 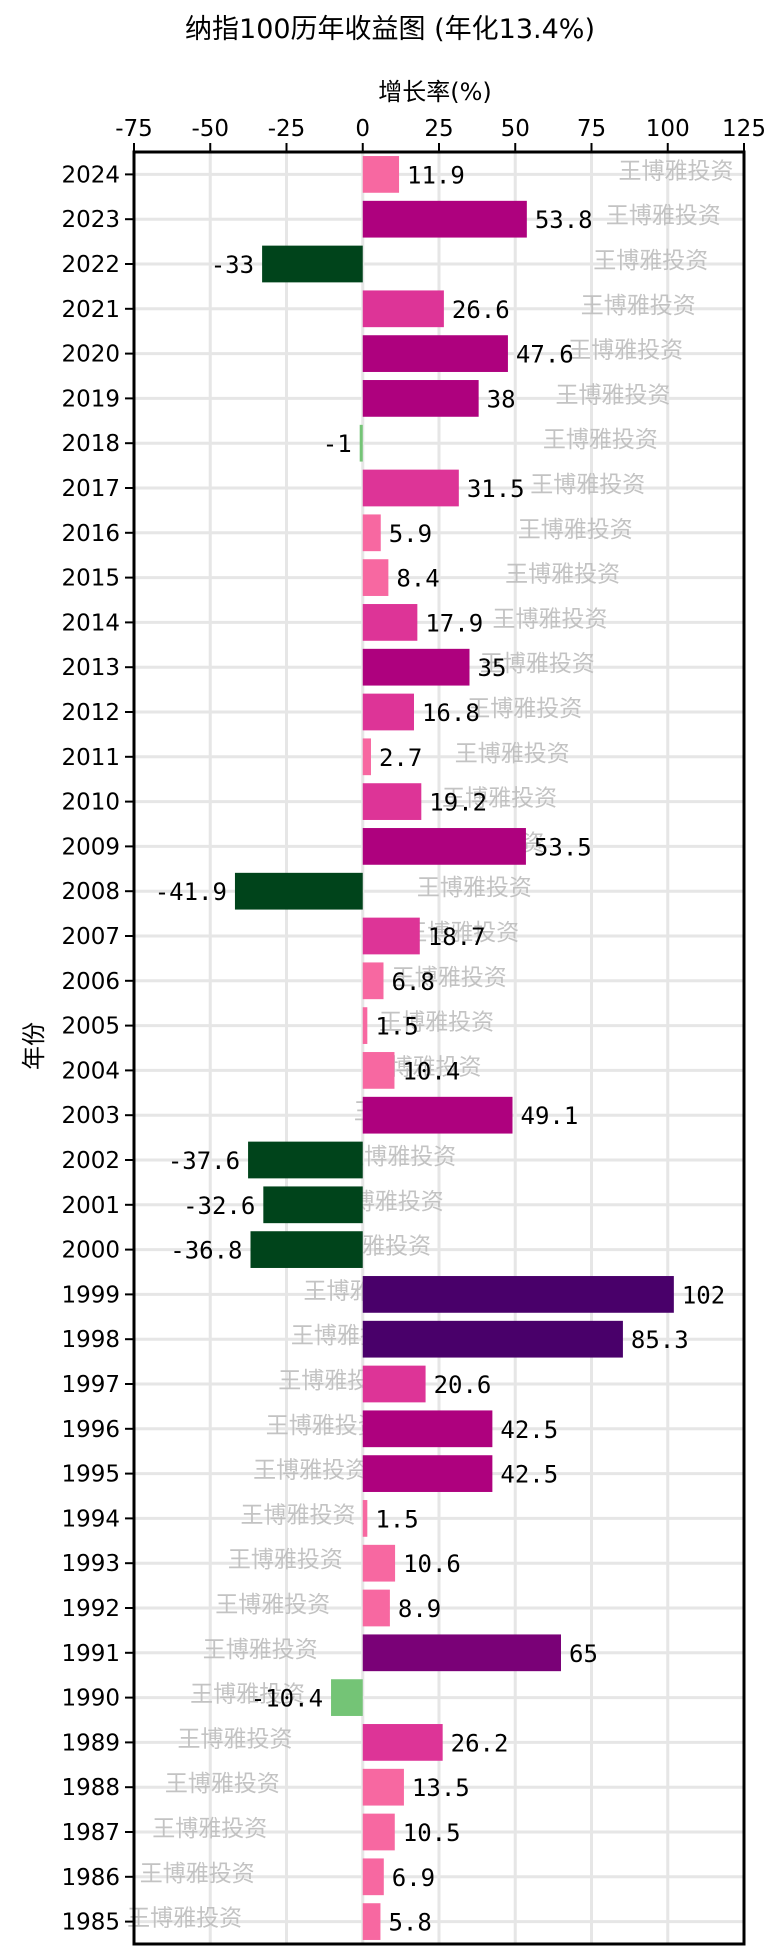 I want to click on y-tick-label: 2006, so click(x=90, y=982).